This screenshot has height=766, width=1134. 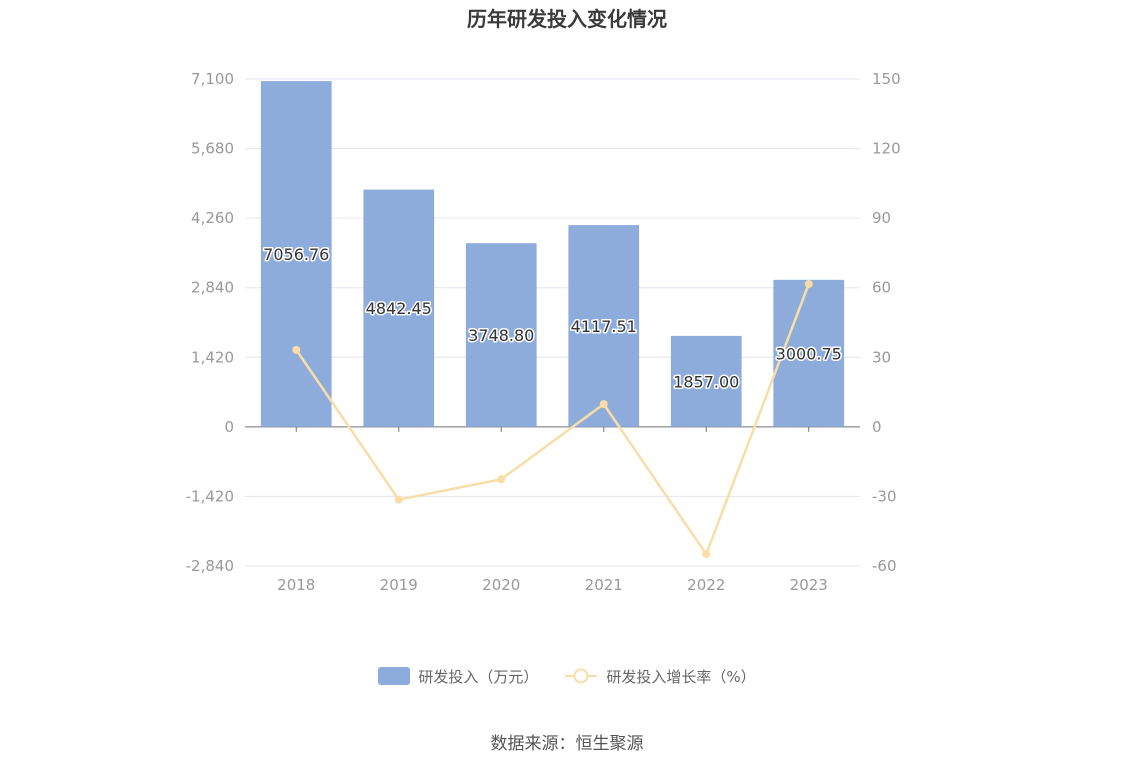 I want to click on y-right-tick-label: -60, so click(x=884, y=566).